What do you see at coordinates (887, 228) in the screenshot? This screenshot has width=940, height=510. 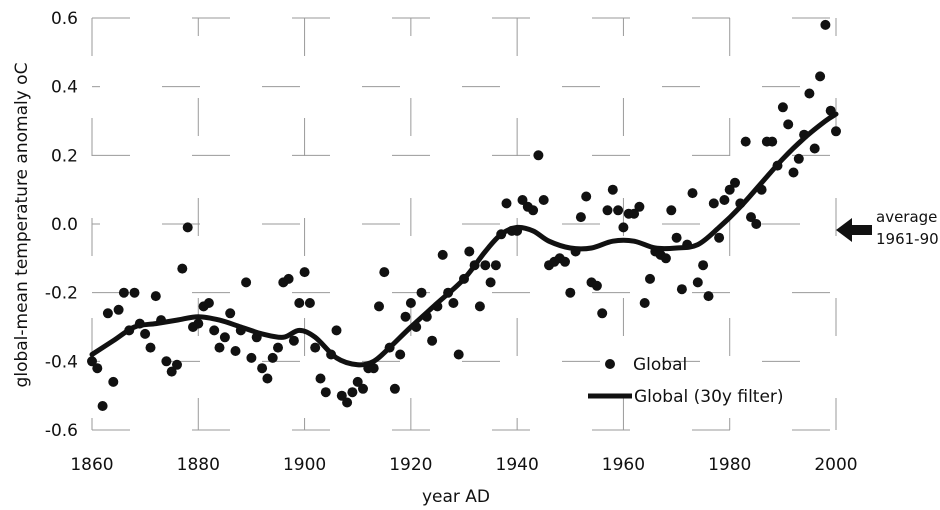 I see `average-annotation: average 1961-90` at bounding box center [887, 228].